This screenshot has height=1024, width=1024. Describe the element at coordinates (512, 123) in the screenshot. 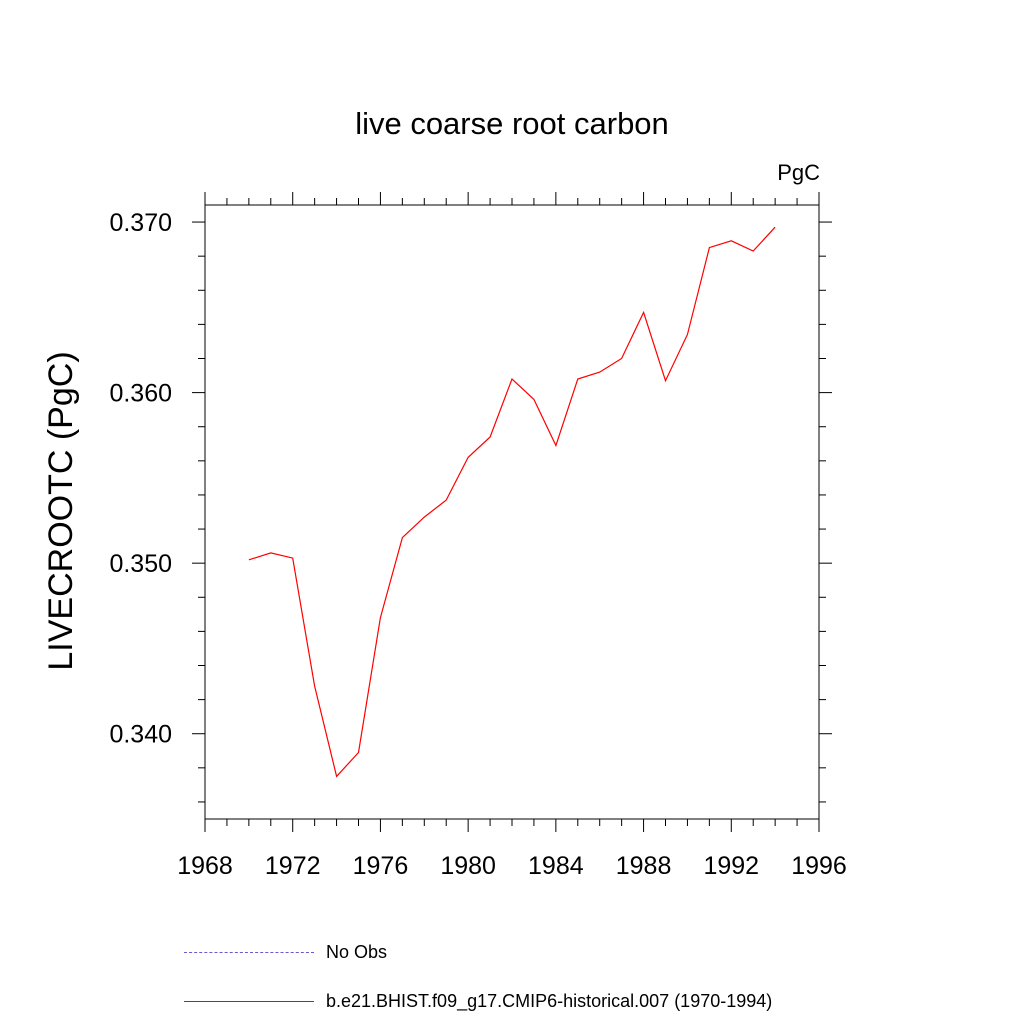

I see `chart-title: live coarse root carbon` at that location.